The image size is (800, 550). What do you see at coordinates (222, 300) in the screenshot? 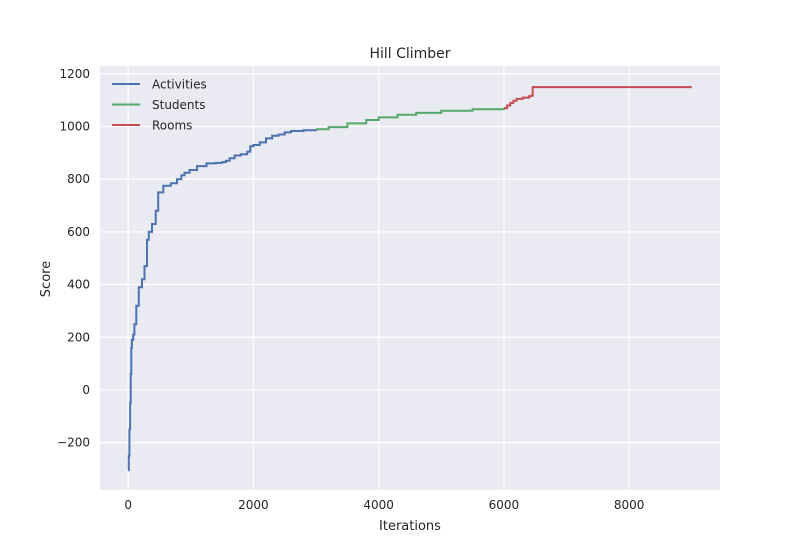
I see `series-line-activities` at bounding box center [222, 300].